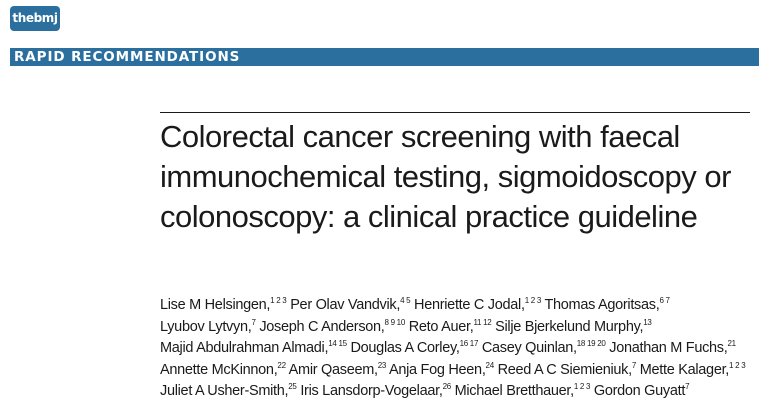 This screenshot has width=759, height=408. What do you see at coordinates (437, 369) in the screenshot?
I see `author-name: Anja Fog Heen,` at bounding box center [437, 369].